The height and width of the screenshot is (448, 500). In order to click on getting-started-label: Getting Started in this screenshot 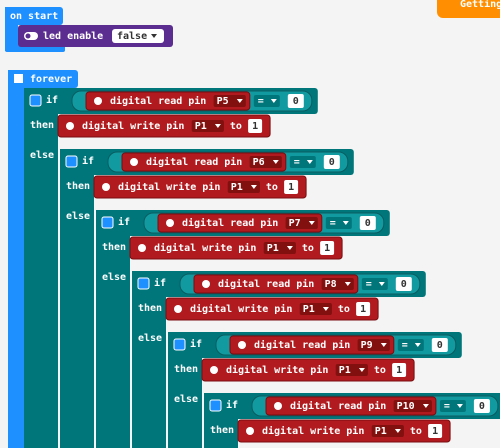, I will do `click(480, 5)`.